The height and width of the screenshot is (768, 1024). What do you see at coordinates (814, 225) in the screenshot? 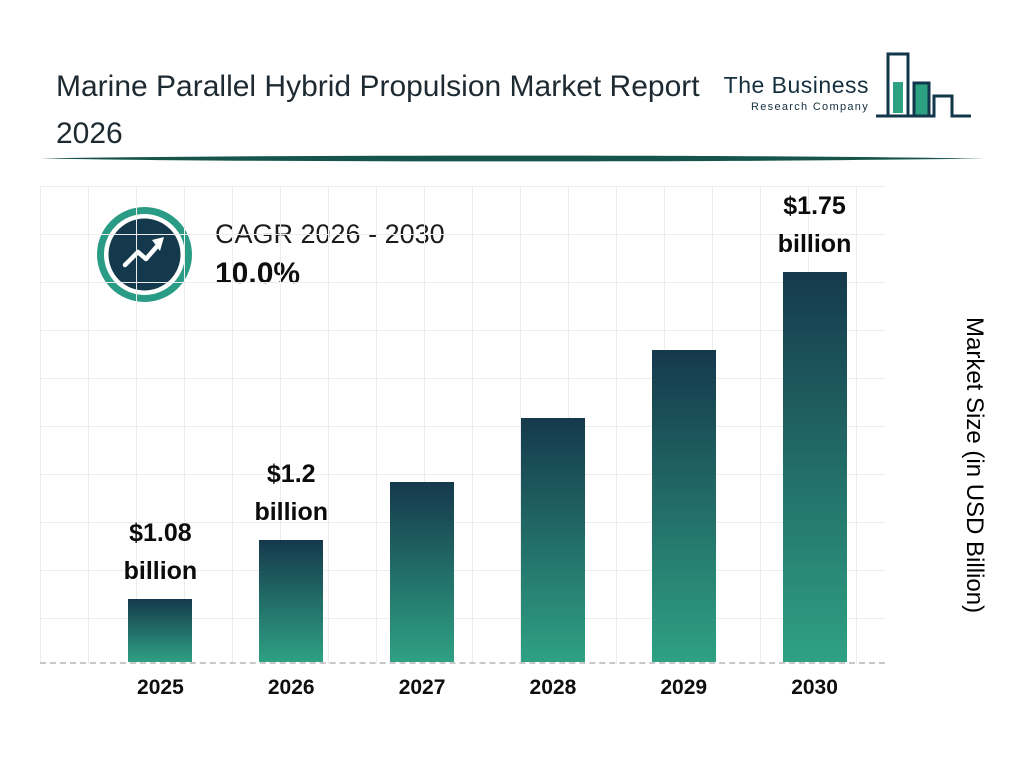
I see `bar-value-label: $1.75 billion` at bounding box center [814, 225].